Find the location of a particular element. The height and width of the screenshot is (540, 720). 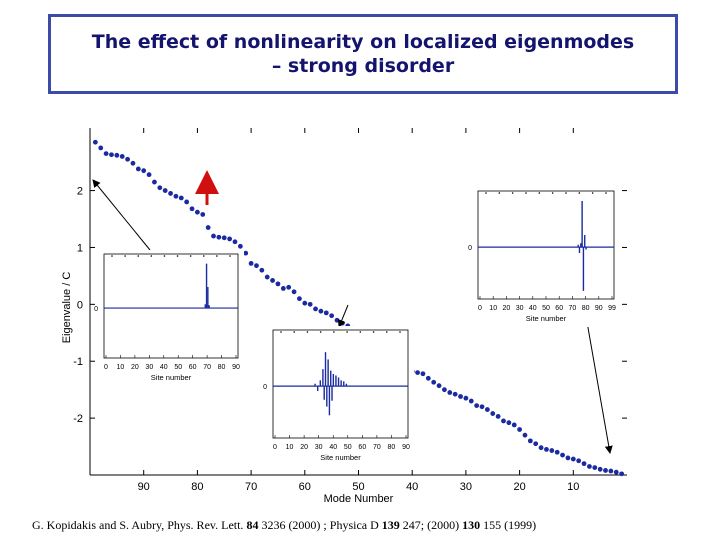

inset-middle-background is located at coordinates (341, 396).